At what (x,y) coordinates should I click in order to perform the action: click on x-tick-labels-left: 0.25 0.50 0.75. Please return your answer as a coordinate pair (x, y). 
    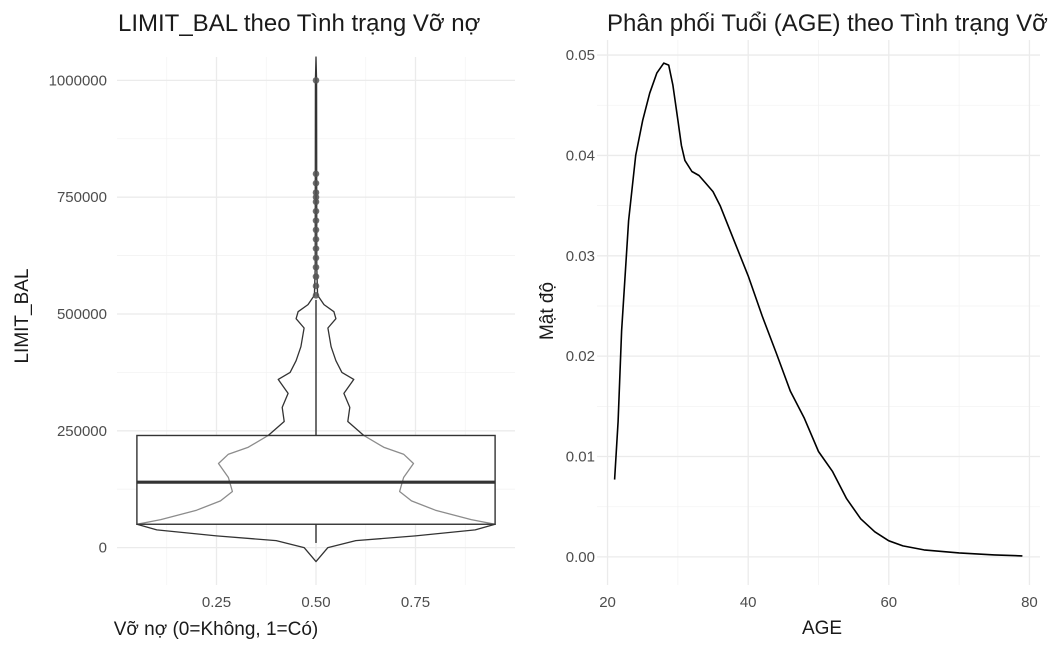
    Looking at the image, I should click on (316, 602).